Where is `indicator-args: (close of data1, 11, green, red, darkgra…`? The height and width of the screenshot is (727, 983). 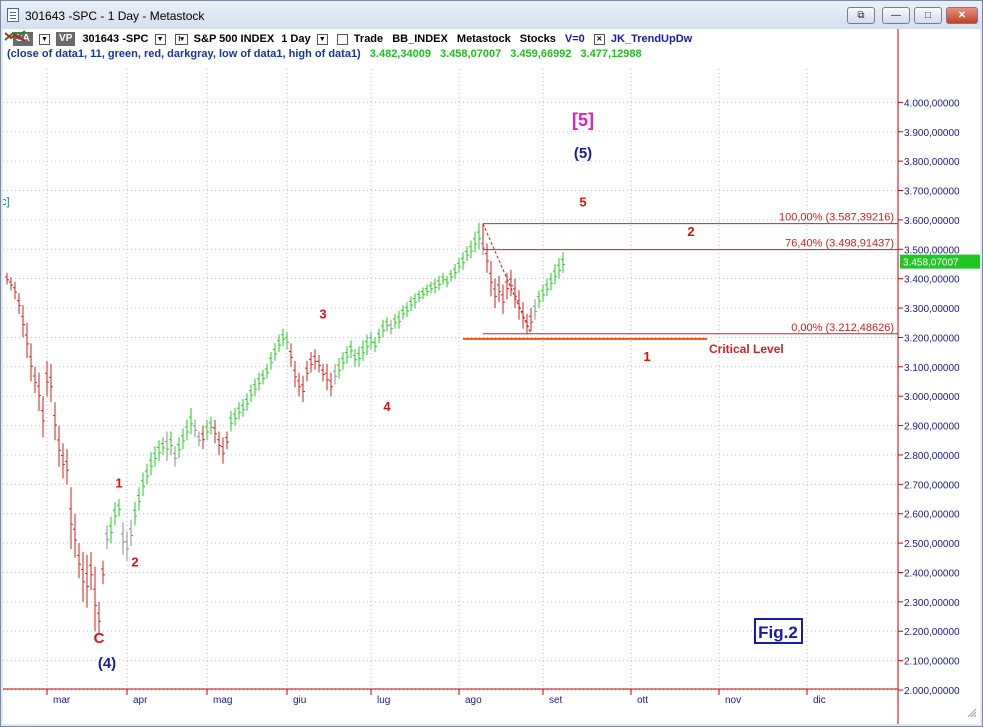
indicator-args: (close of data1, 11, green, red, darkgra… is located at coordinates (184, 54).